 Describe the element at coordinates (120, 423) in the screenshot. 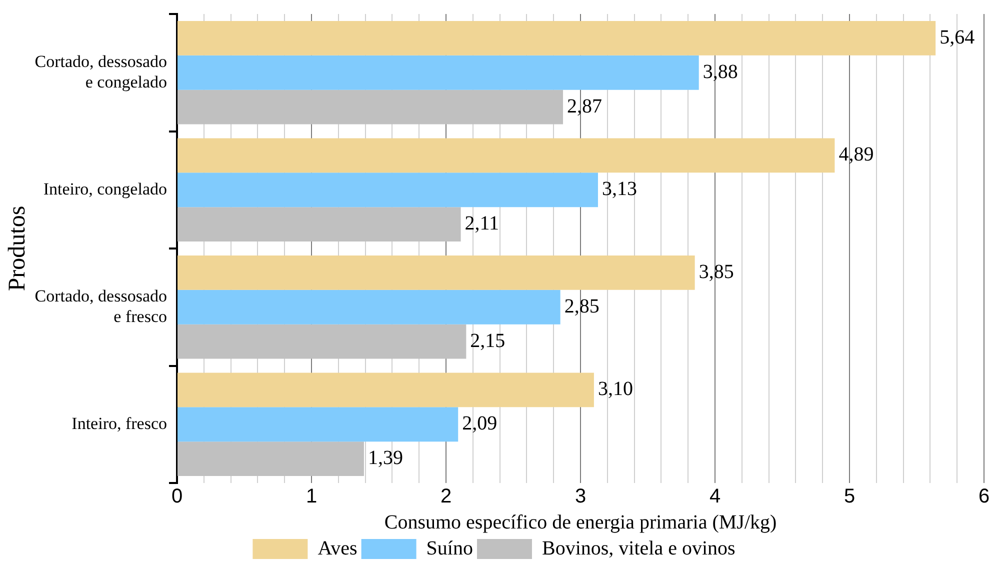

I see `y-tick-label: Inteiro, fresco` at that location.